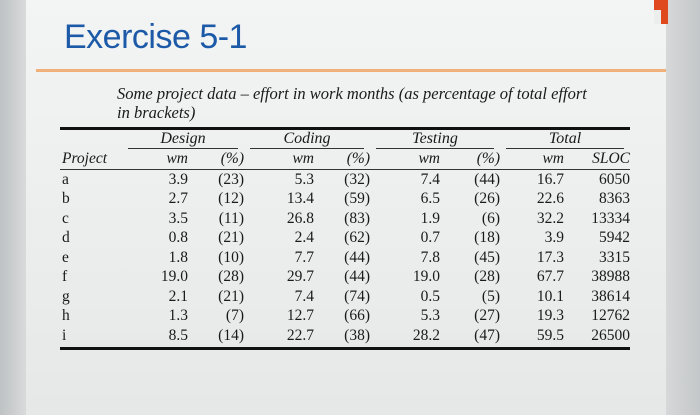  Describe the element at coordinates (430, 218) in the screenshot. I see `value-cell: 1.9` at that location.